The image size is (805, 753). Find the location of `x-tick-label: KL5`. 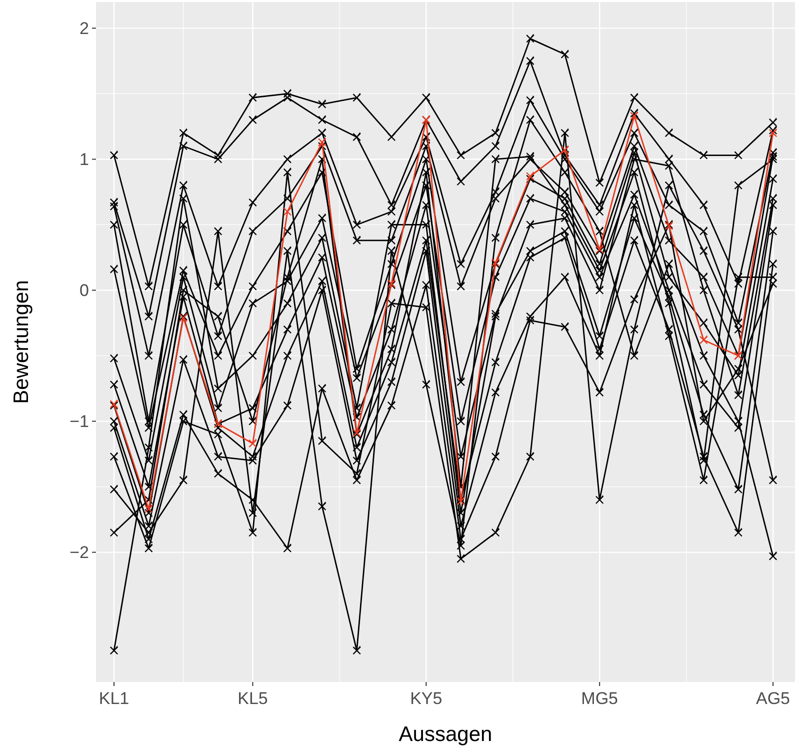

x-tick-label: KL5 is located at coordinates (253, 698).